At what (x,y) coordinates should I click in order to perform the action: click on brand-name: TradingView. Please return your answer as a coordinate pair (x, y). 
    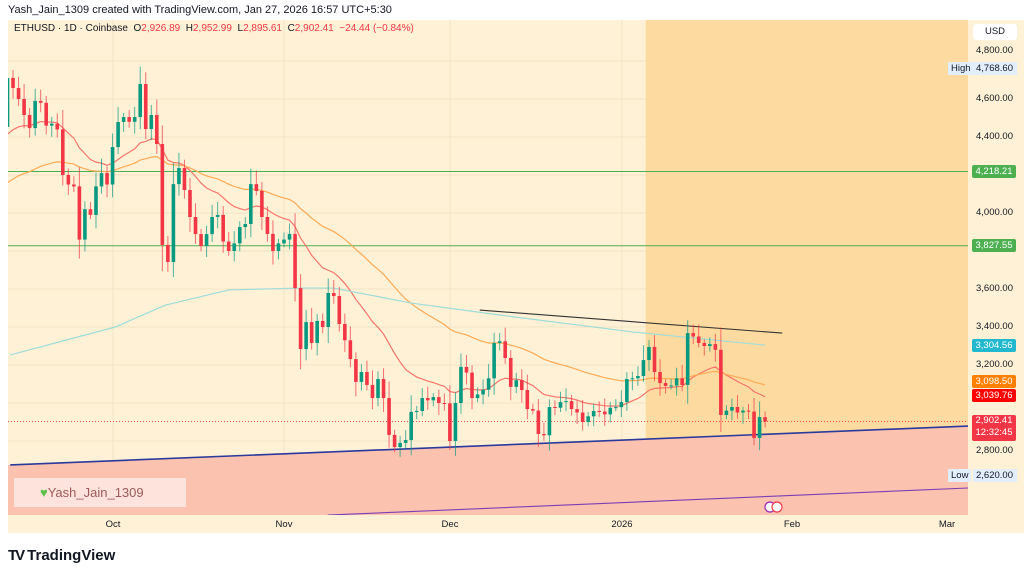
    Looking at the image, I should click on (71, 555).